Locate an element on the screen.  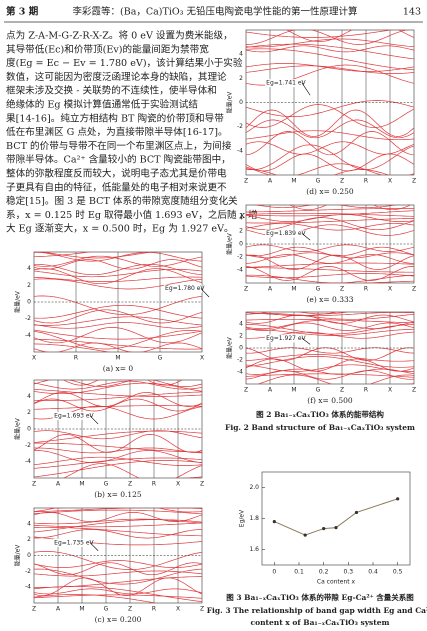
y-axis-label: Eg/eV is located at coordinates (242, 518).